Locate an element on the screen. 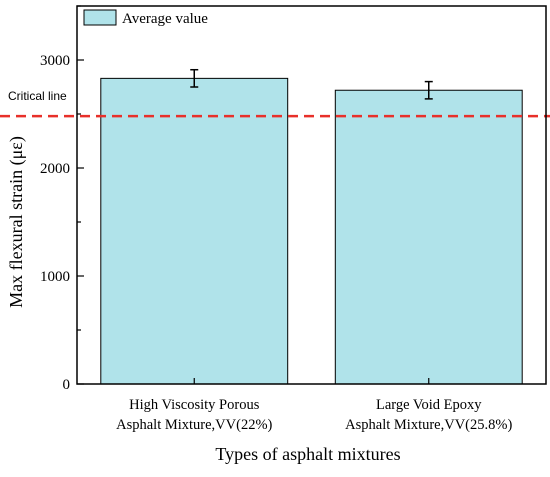  y-tick-label: 1000 is located at coordinates (55, 277).